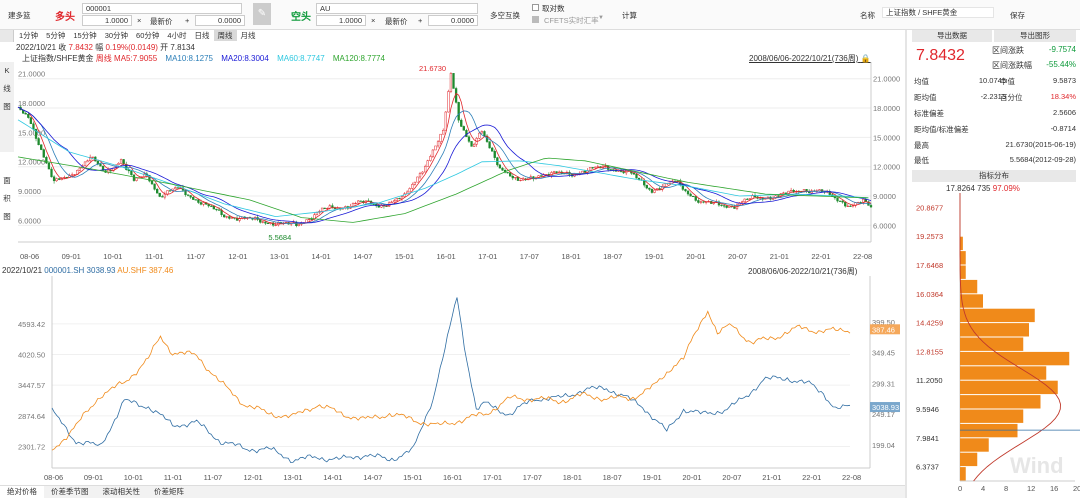  I want to click on bottom-tab: 价差矩阵, so click(169, 491).